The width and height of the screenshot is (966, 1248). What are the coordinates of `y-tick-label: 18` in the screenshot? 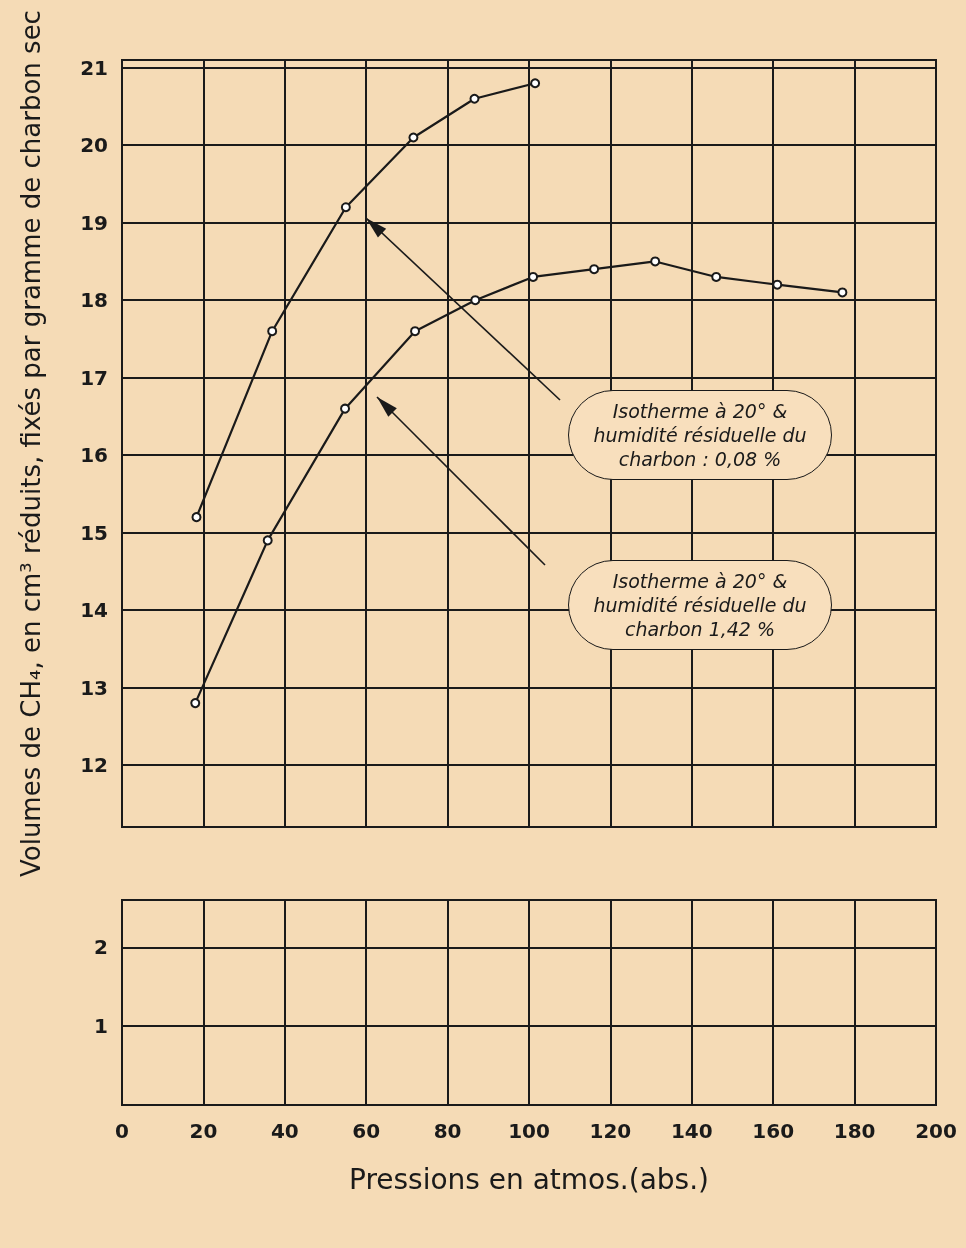 It's located at (94, 300).